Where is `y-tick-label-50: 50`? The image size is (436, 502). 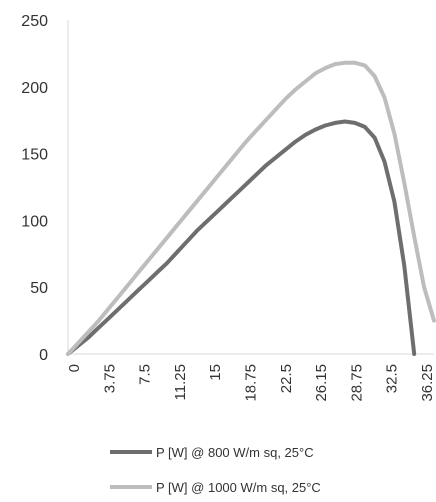 y-tick-label-50: 50 is located at coordinates (39, 288).